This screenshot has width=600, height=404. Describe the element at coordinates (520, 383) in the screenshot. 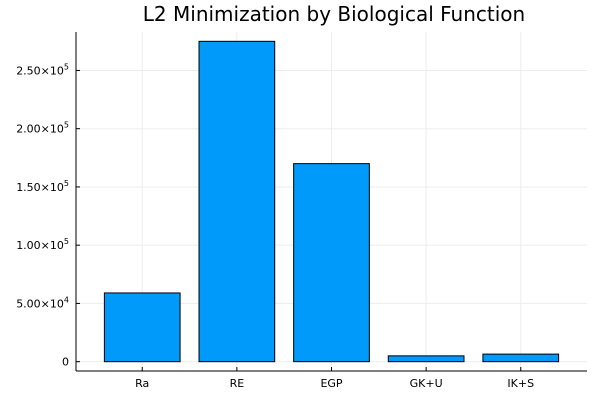

I see `x-tick-label: IK+S` at that location.